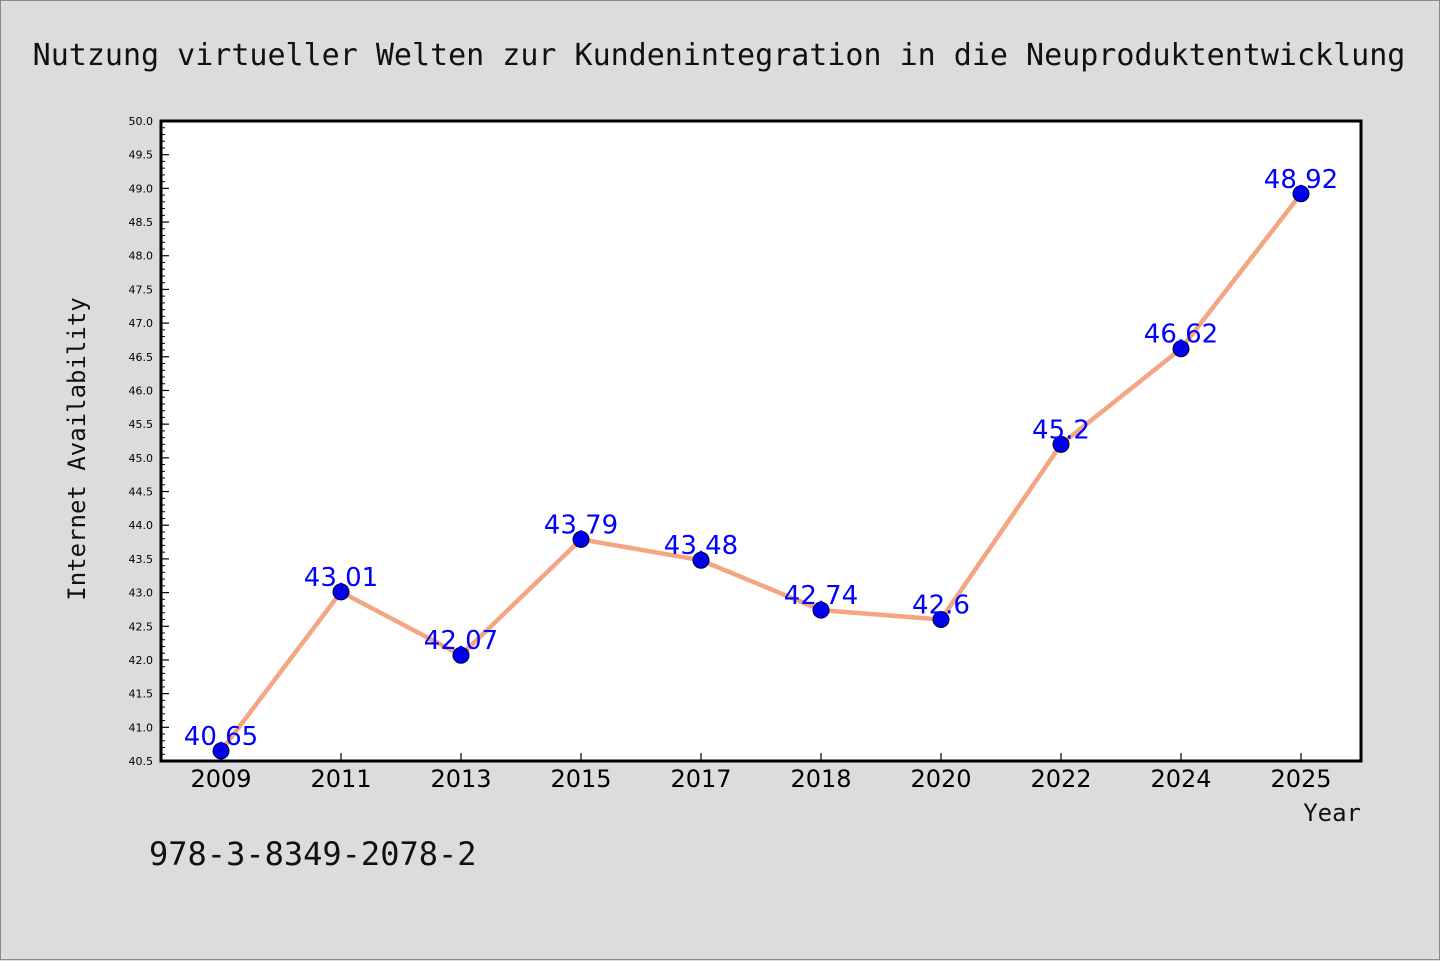  I want to click on y-tick-label: 42.5, so click(141, 626).